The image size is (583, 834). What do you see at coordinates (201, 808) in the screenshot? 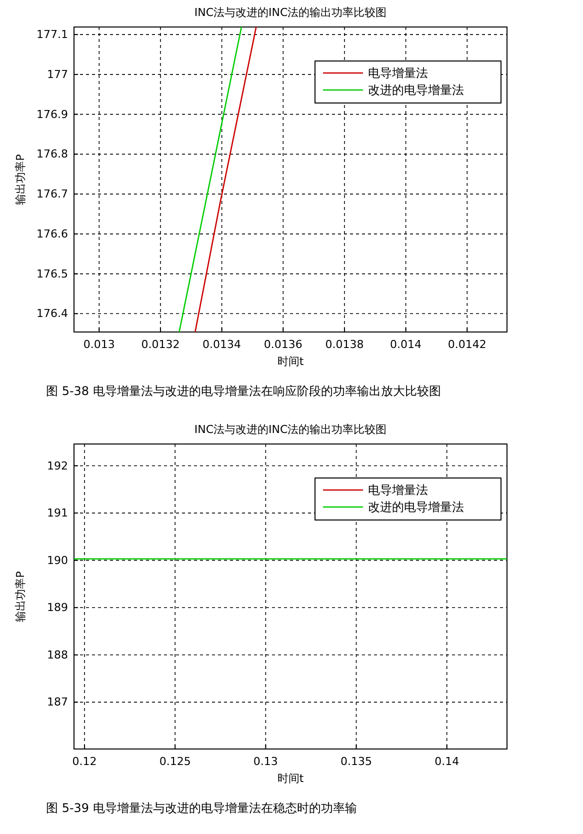
I see `caption: 图 5-39 电导增量法与改进的电导增量法在稳态时的功率输` at bounding box center [201, 808].